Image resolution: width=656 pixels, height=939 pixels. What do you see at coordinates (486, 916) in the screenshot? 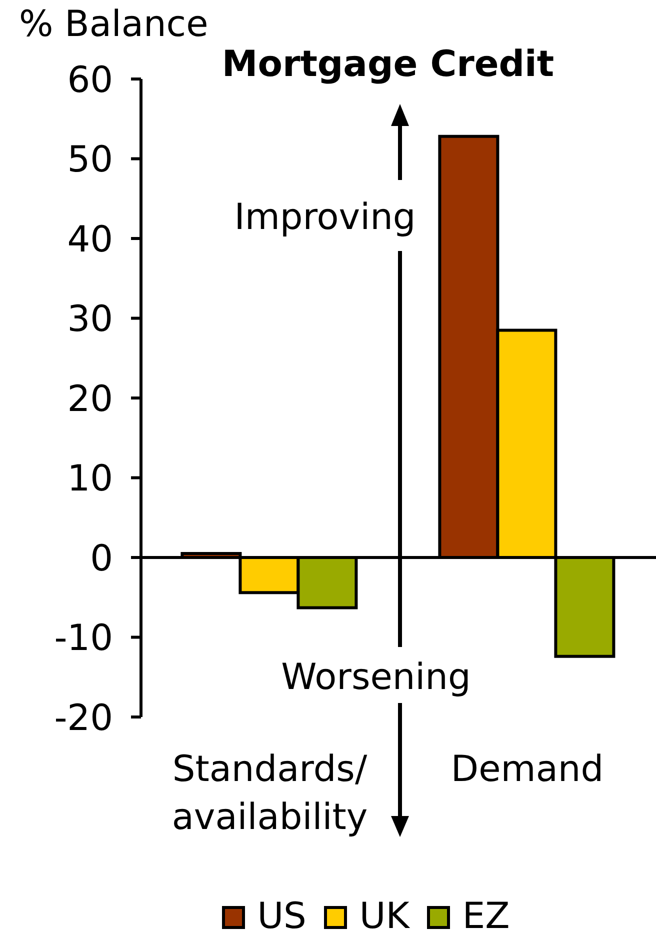
I see `legend-label: EZ` at bounding box center [486, 916].